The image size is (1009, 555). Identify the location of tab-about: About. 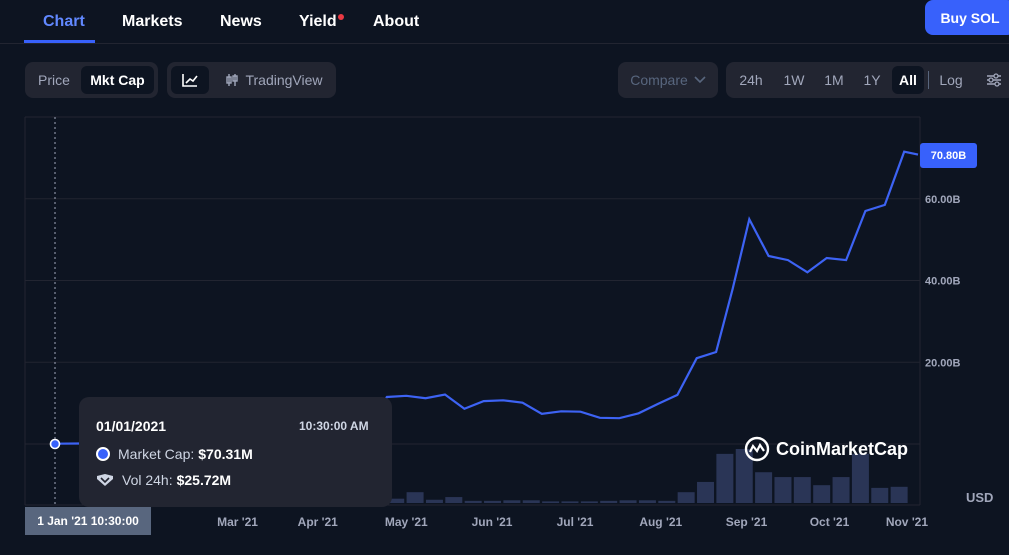
(396, 21).